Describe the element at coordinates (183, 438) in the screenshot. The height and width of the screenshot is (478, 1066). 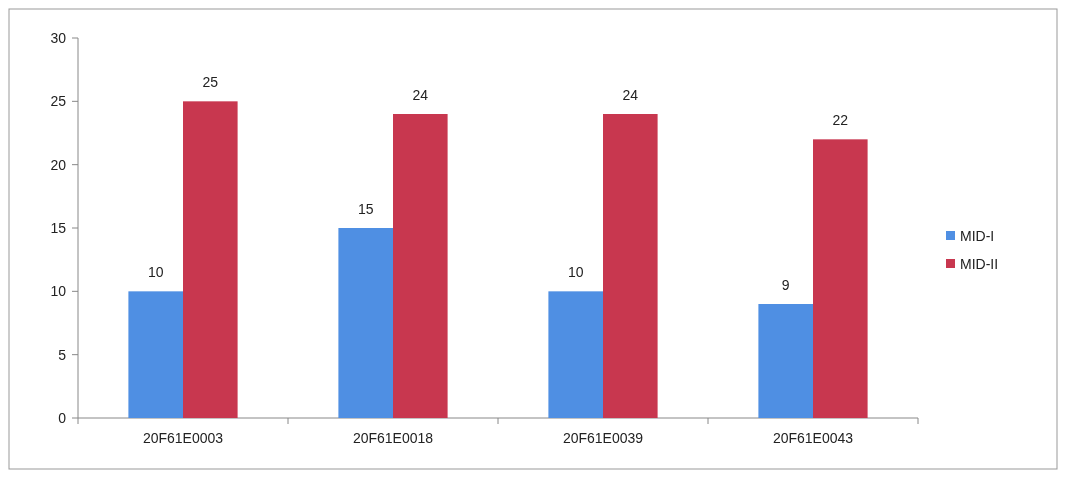
I see `x-tick-label: 20F61E0003` at that location.